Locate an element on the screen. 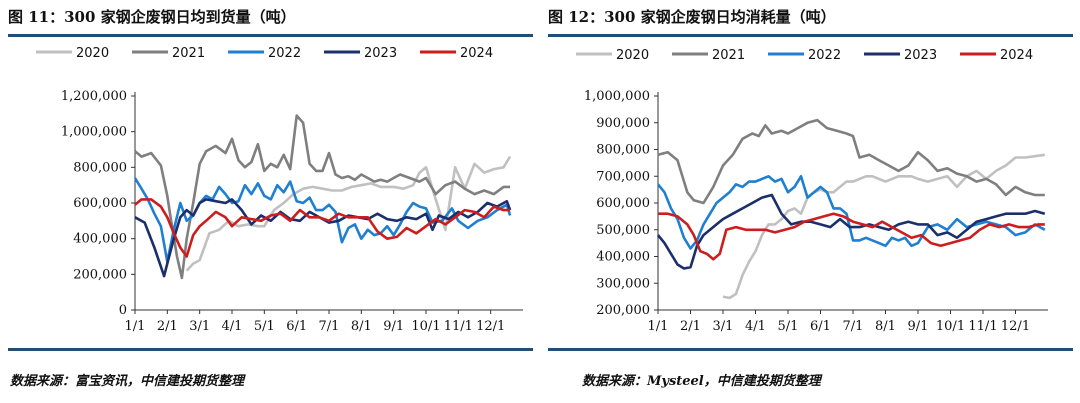  chart-title: 图 11：300 家钢企废钢日均到货量（吨） is located at coordinates (152, 17).